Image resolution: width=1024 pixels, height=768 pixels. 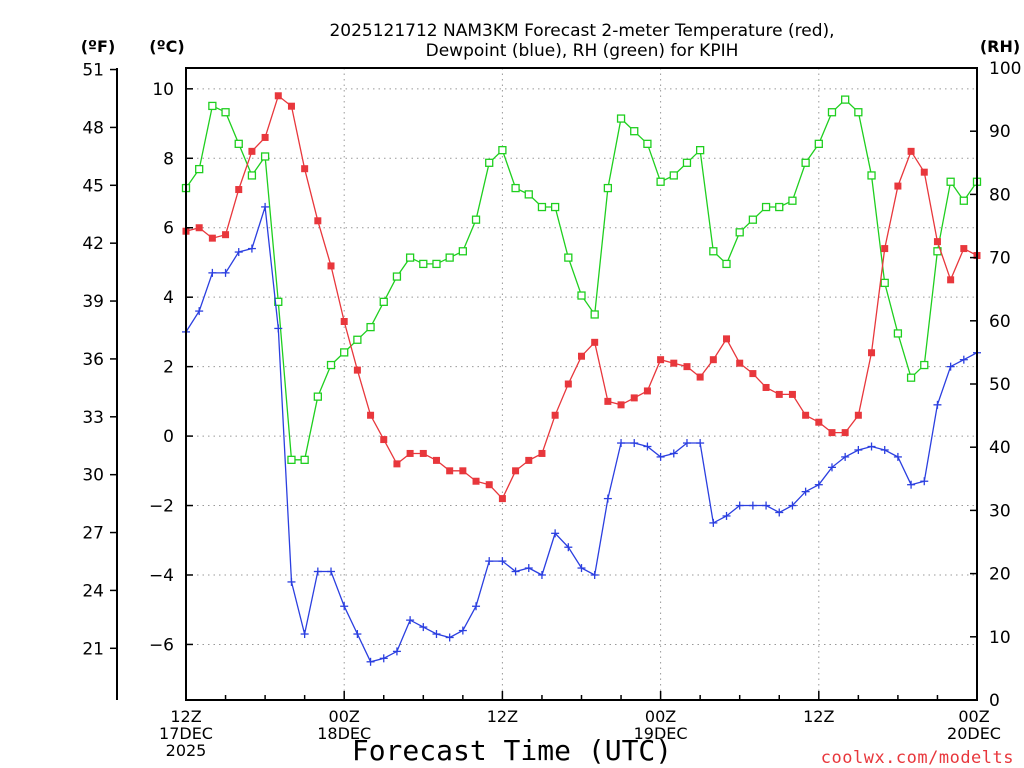 What do you see at coordinates (1000, 259) in the screenshot?
I see `rh-tick-label: 70` at bounding box center [1000, 259].